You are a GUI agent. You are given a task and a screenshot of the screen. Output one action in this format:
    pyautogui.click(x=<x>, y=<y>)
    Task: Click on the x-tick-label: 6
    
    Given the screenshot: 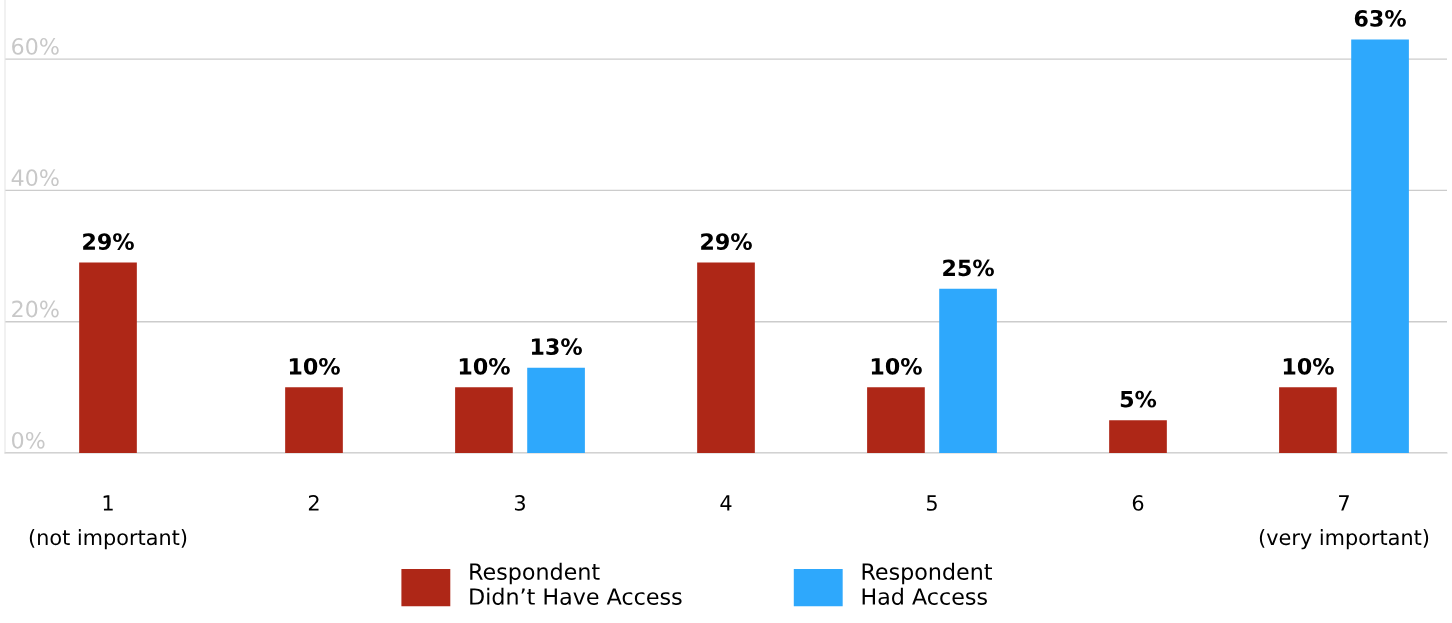 What is the action you would take?
    pyautogui.click(x=1138, y=503)
    